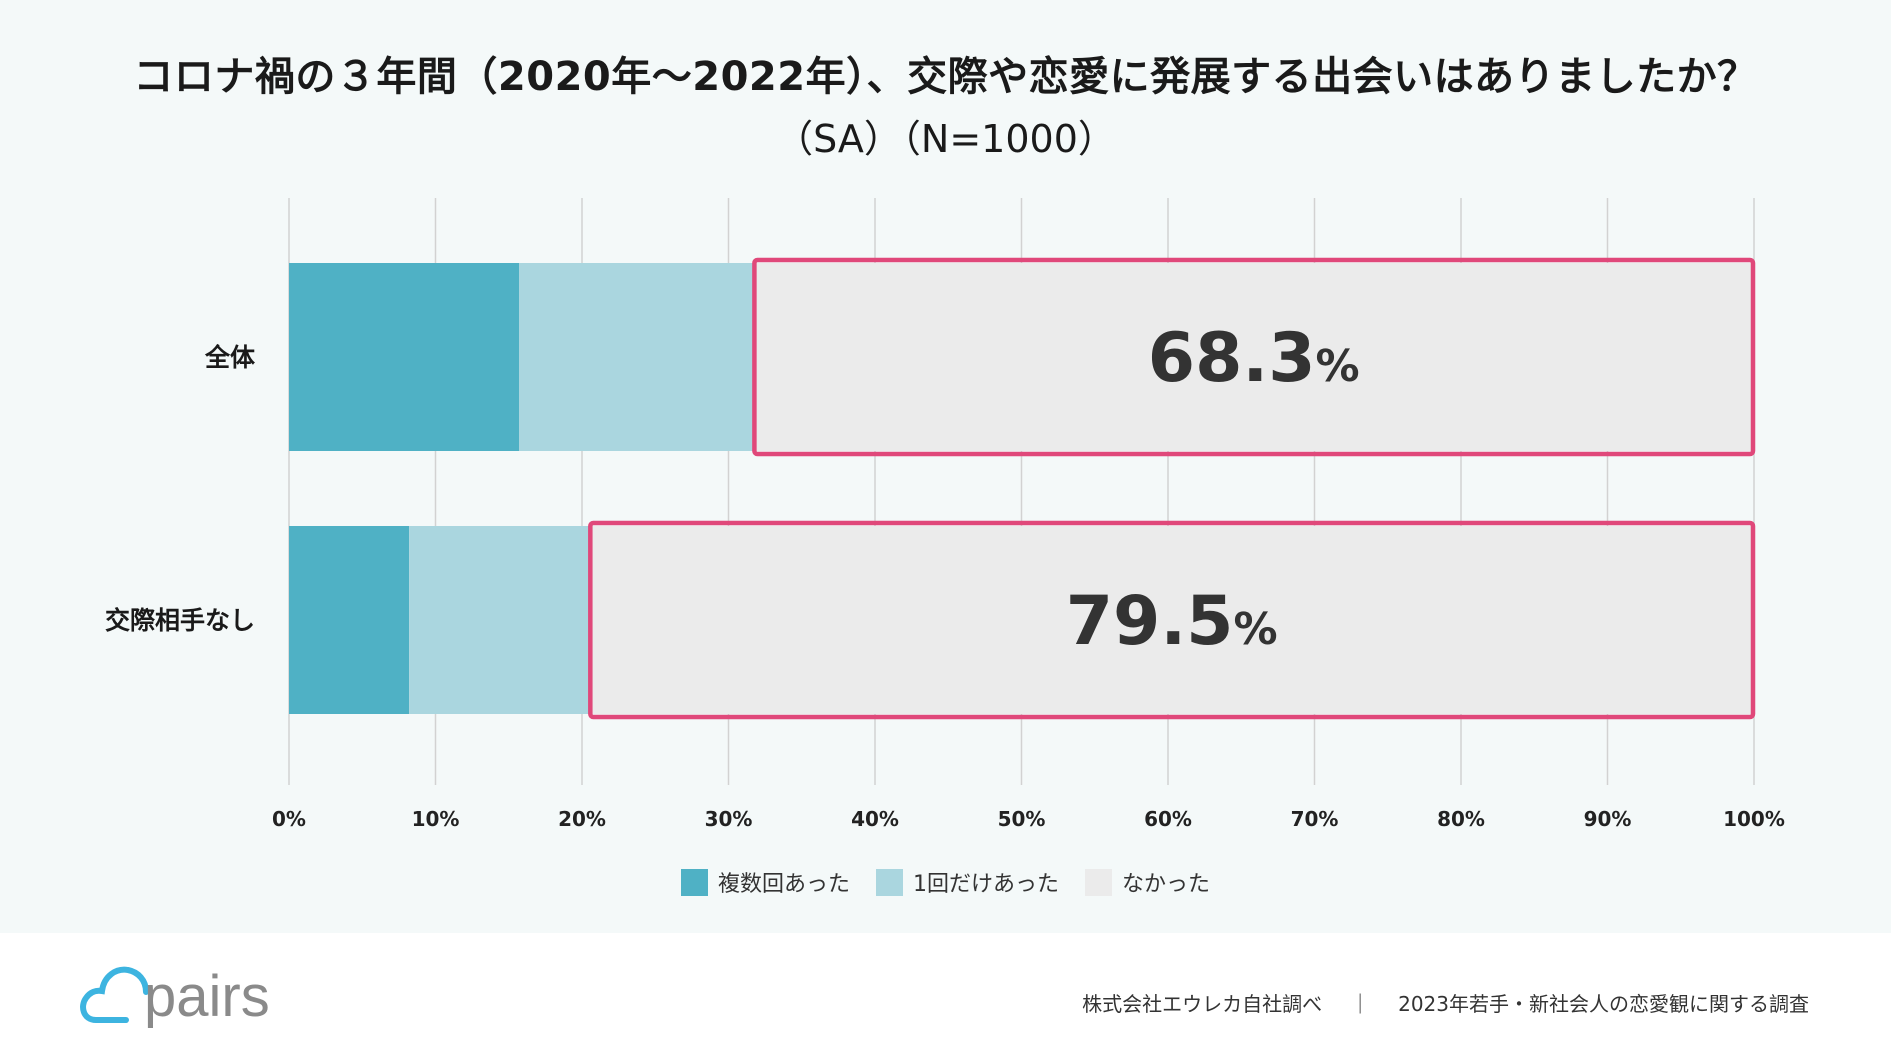 The image size is (1891, 1064). Describe the element at coordinates (783, 884) in the screenshot. I see `legend-label-multiple: 複数回あった` at that location.